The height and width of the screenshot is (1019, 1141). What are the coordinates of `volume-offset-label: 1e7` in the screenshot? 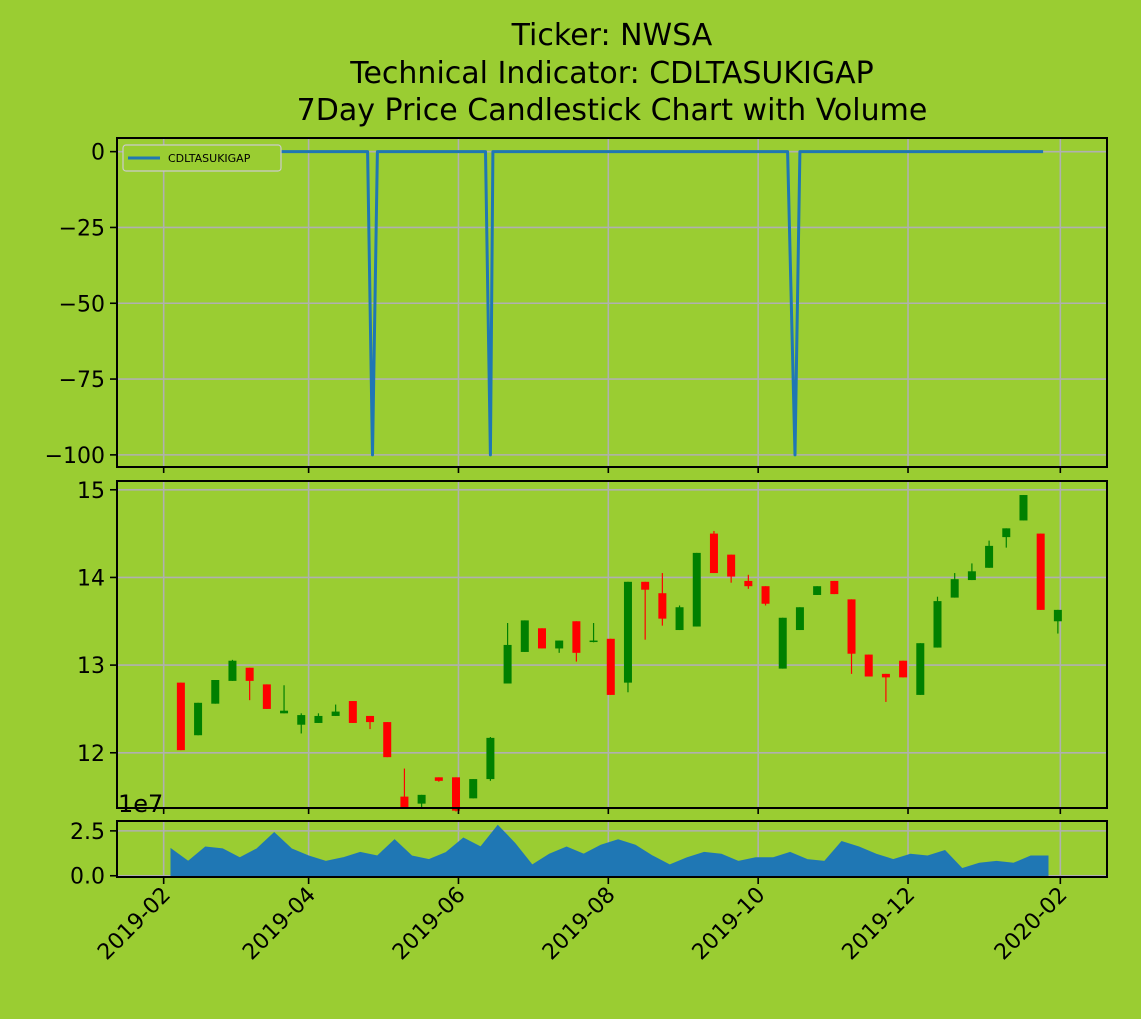 It's located at (140, 804).